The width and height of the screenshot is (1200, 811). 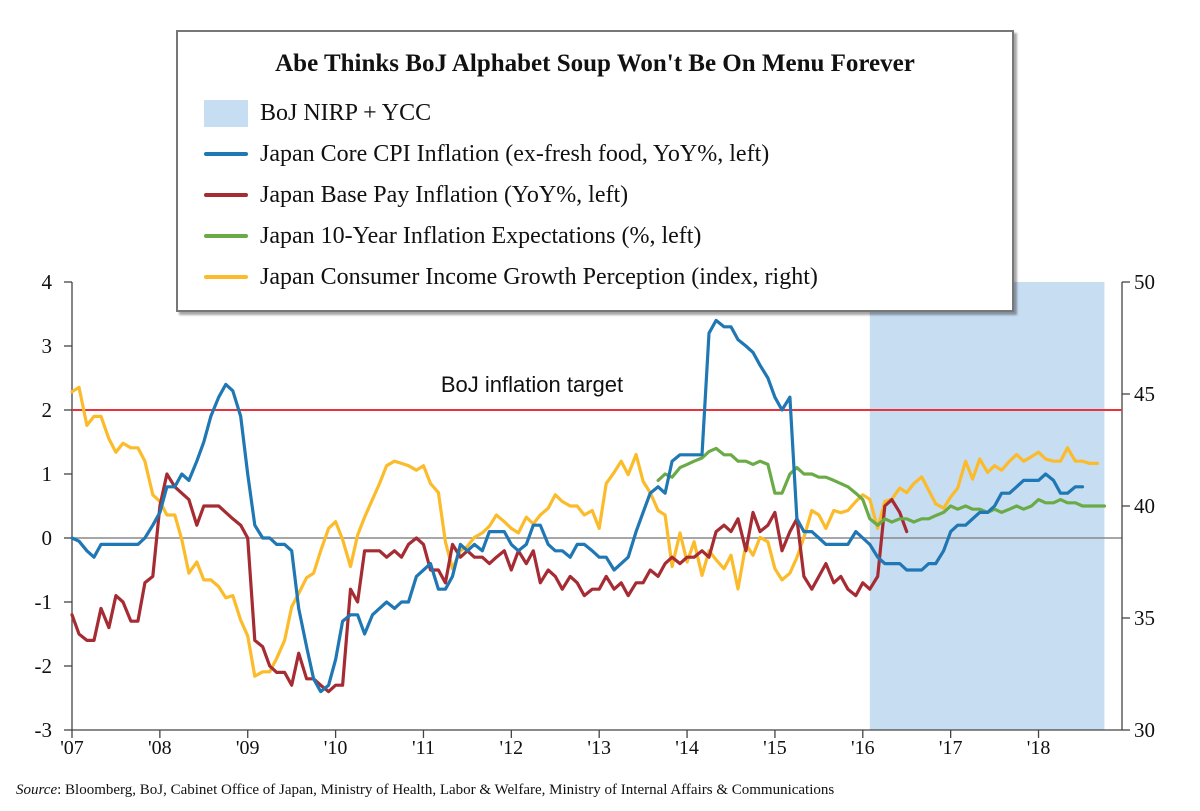 I want to click on x-tick-label: '10, so click(x=336, y=748).